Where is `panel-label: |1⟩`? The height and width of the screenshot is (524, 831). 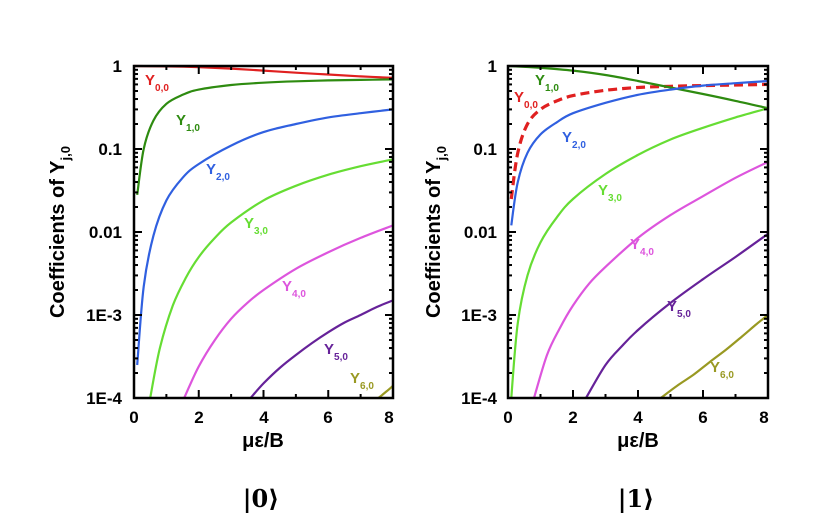 panel-label: |1⟩ is located at coordinates (636, 498).